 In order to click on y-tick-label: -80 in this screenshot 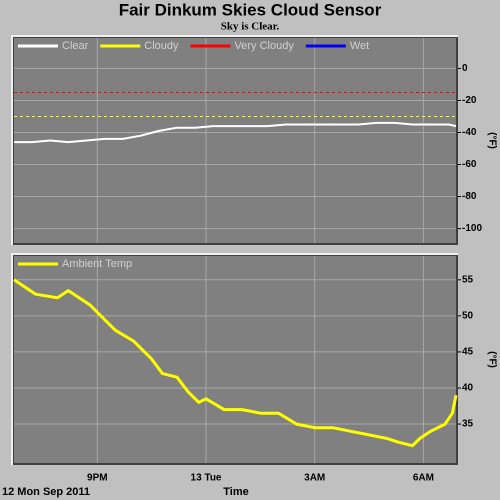, I will do `click(469, 196)`.